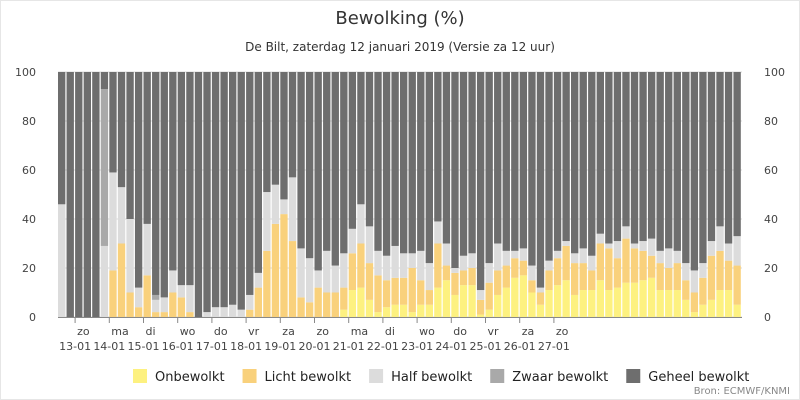 The image size is (800, 400). Describe the element at coordinates (32, 317) in the screenshot. I see `y-tick-label-left: 0` at that location.